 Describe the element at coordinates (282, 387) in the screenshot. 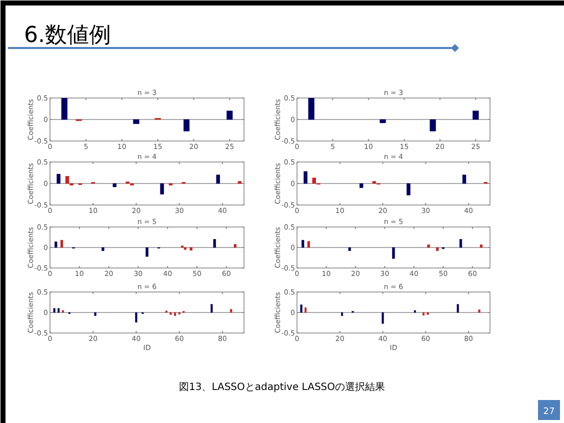

I see `caption: 図13、LASSOとadaptive LASSOの選択結果` at that location.